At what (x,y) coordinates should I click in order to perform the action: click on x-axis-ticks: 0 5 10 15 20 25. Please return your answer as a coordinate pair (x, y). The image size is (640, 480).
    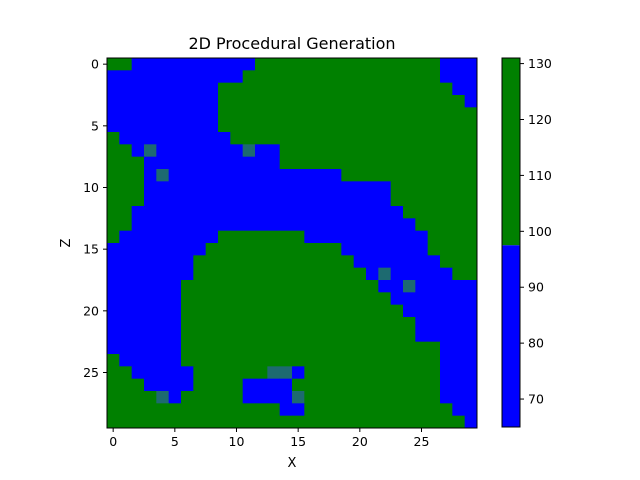
    Looking at the image, I should click on (269, 438).